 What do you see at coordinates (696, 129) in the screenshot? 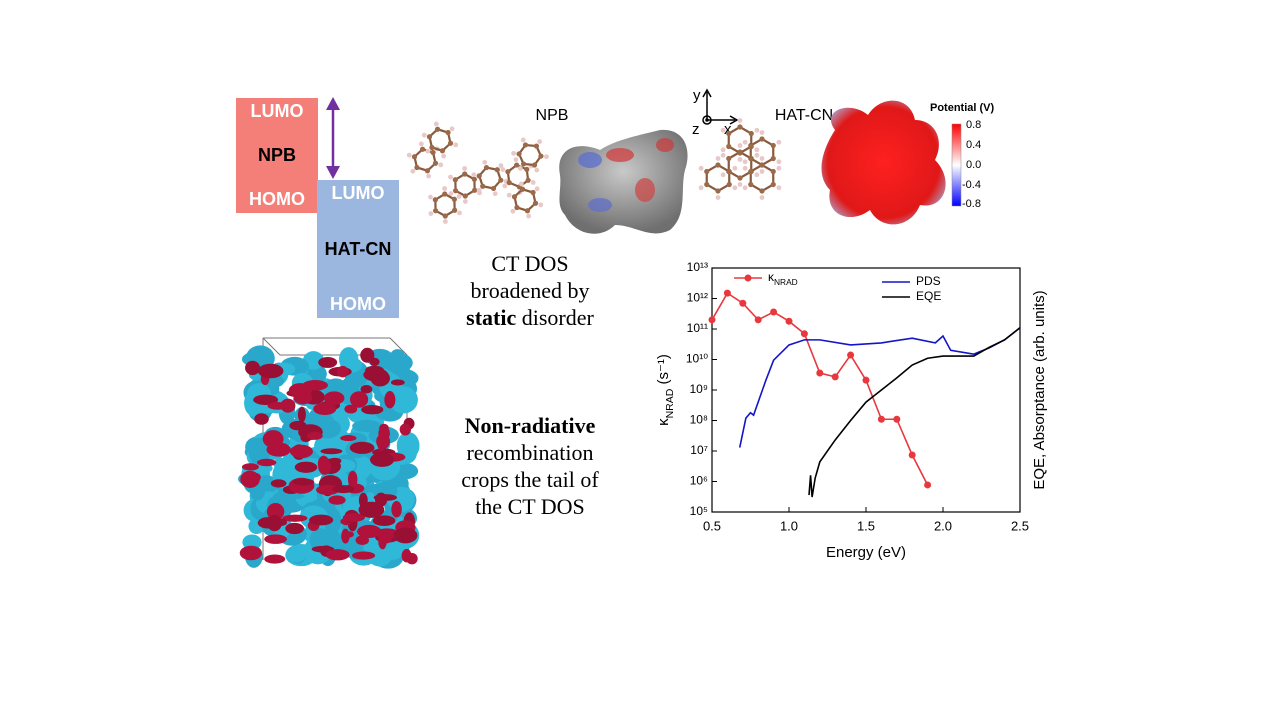
I see `axis-z: z` at bounding box center [696, 129].